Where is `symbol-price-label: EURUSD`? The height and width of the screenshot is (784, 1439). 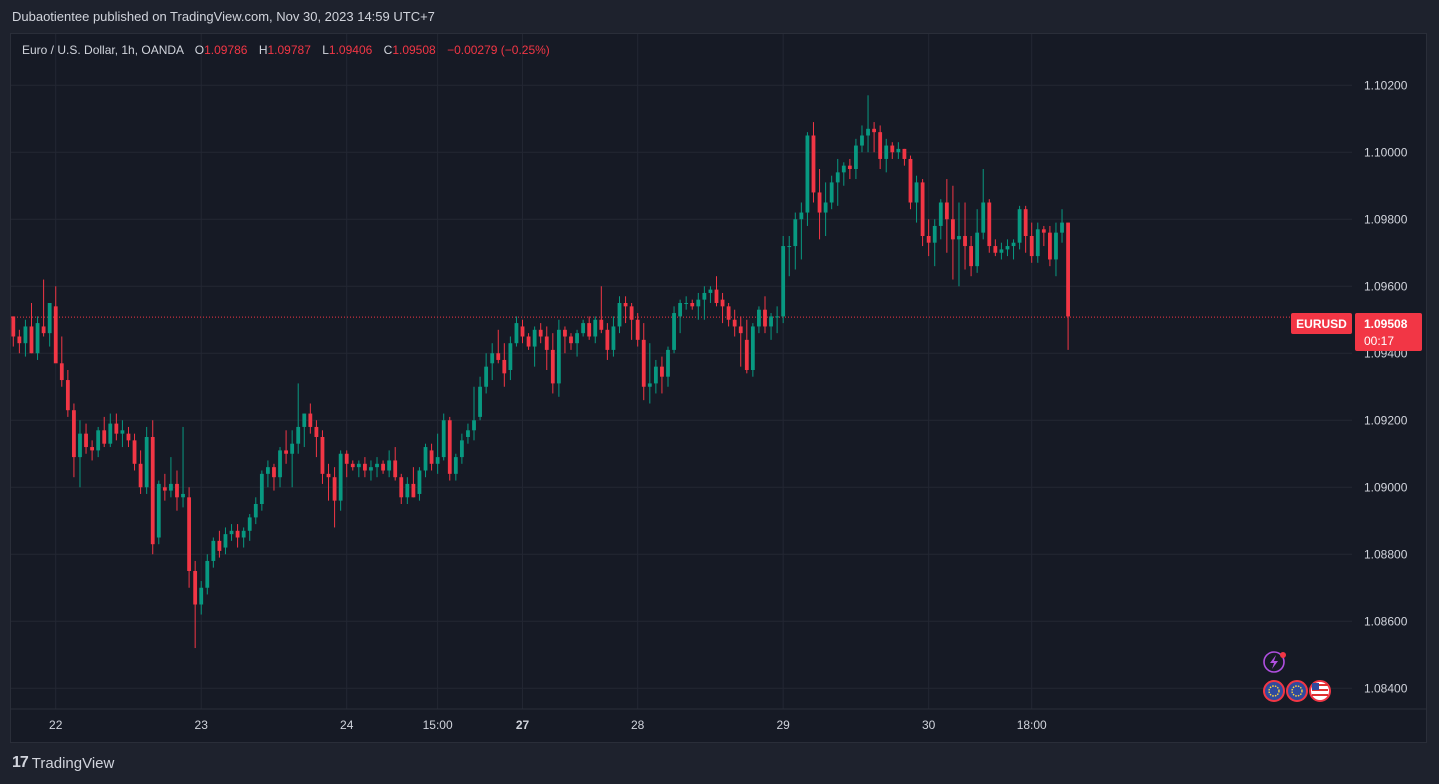 symbol-price-label: EURUSD is located at coordinates (1321, 323).